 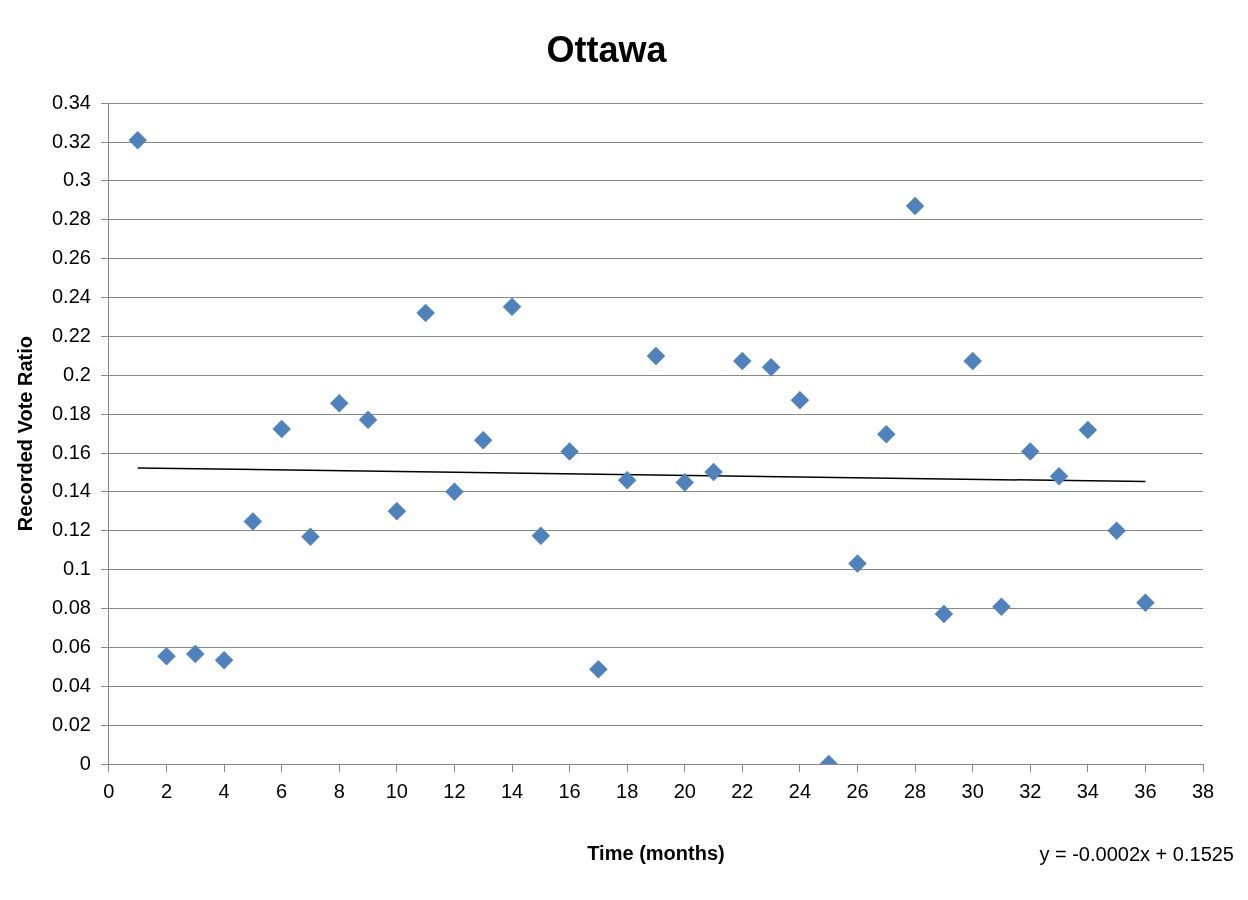 I want to click on y-tick-label: 0.26, so click(x=71, y=257).